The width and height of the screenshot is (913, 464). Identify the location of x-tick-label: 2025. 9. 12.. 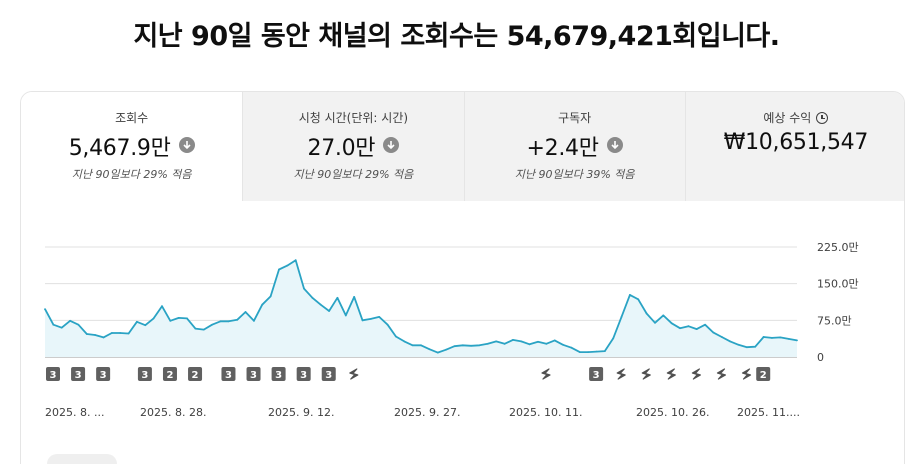
(301, 412).